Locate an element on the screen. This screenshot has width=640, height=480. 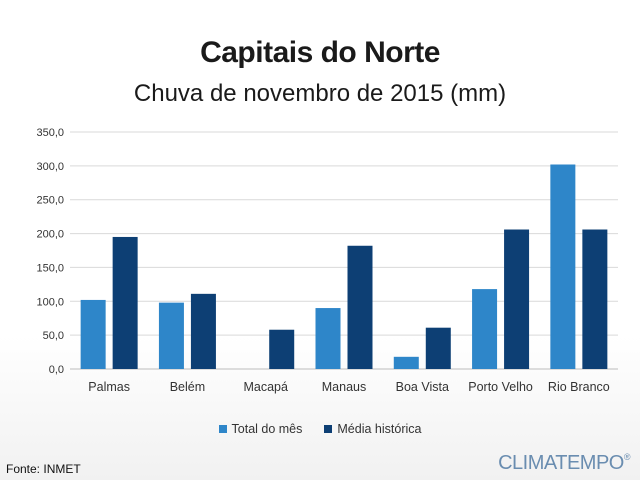
legend-swatch-total is located at coordinates (222, 429).